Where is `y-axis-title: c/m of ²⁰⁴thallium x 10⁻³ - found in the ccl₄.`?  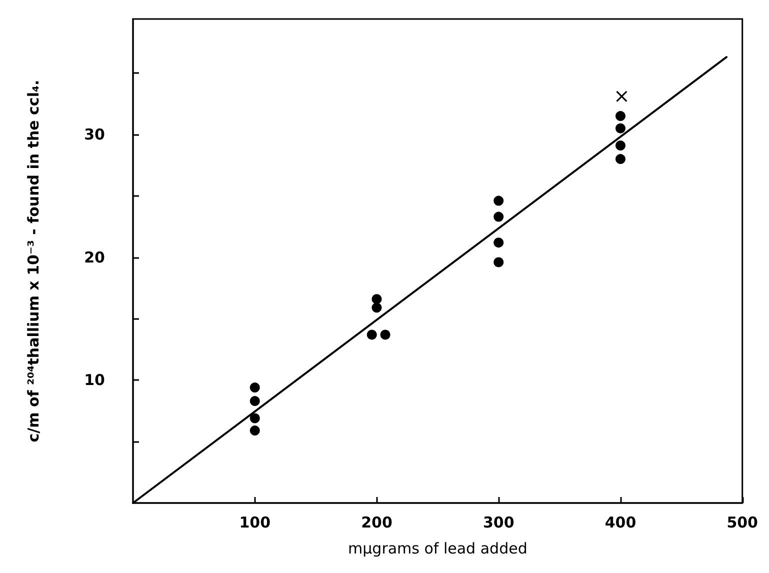 y-axis-title: c/m of ²⁰⁴thallium x 10⁻³ - found in the ccl₄. is located at coordinates (33, 261).